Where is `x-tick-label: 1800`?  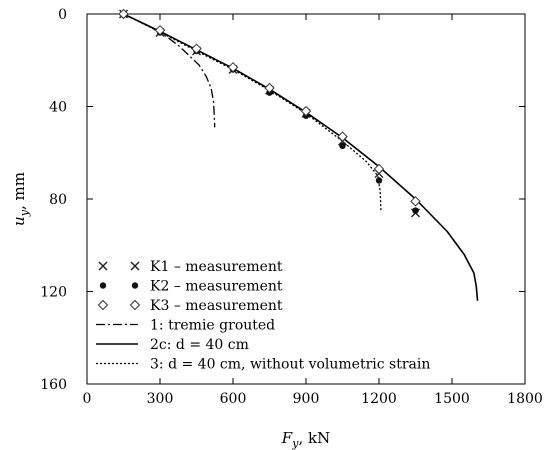
x-tick-label: 1800 is located at coordinates (525, 399).